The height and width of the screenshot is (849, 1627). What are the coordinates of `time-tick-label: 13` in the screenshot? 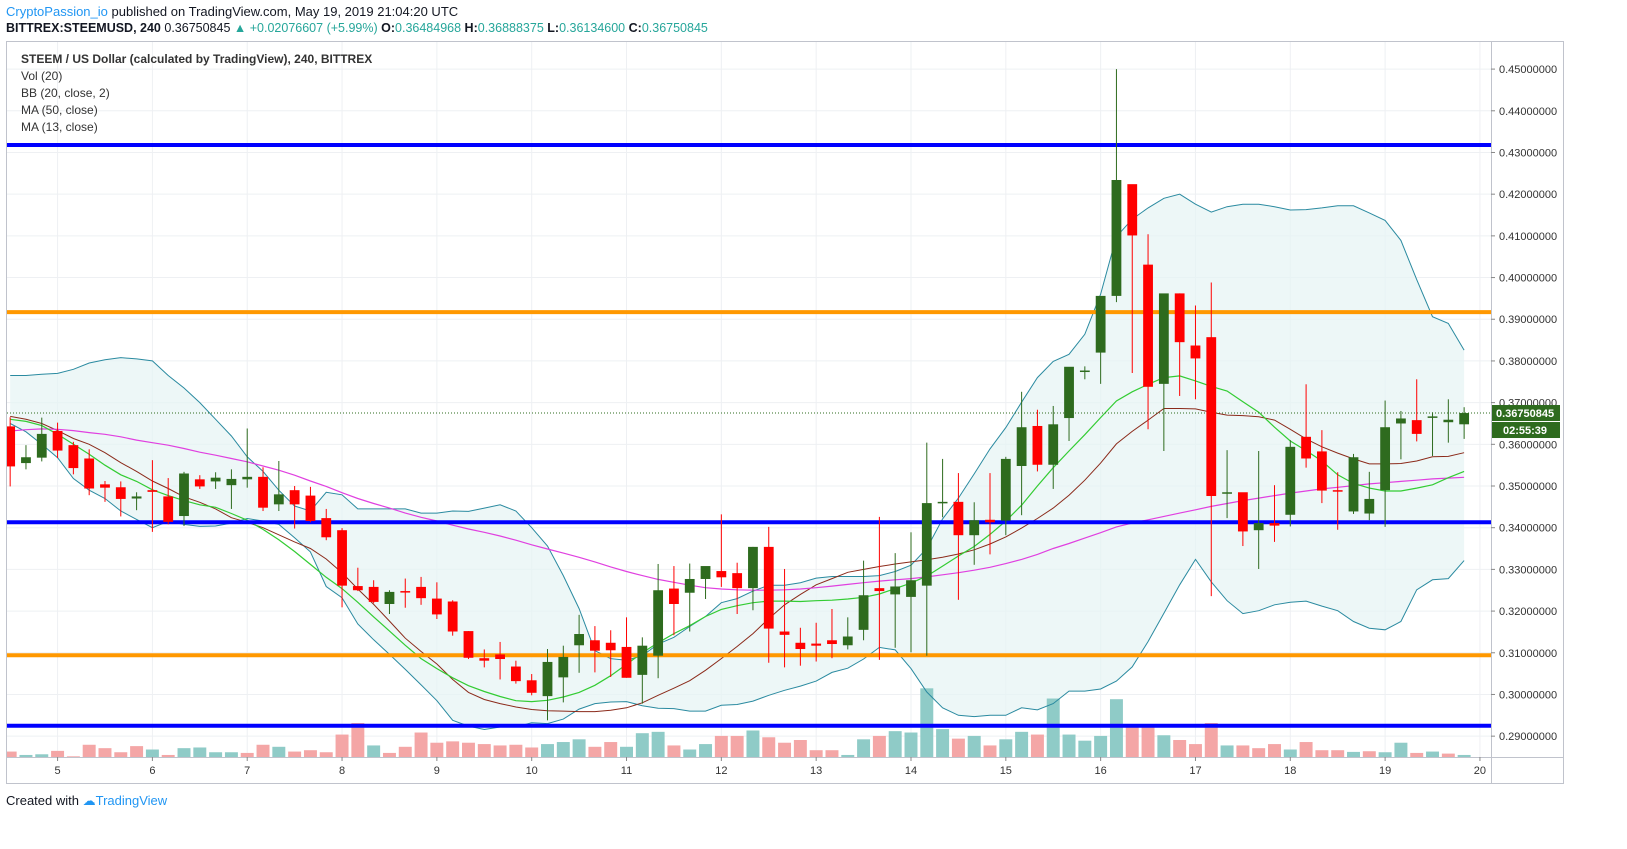 It's located at (816, 771).